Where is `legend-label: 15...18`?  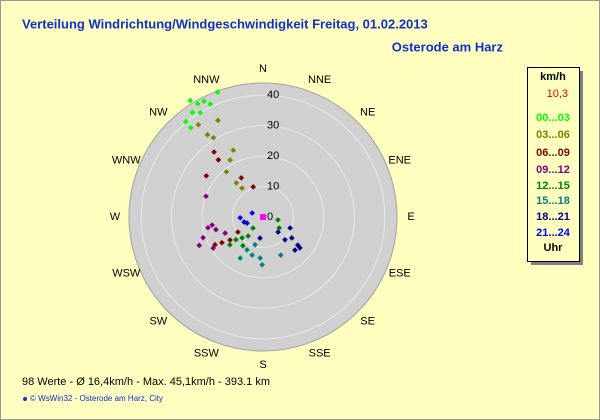 legend-label: 15...18 is located at coordinates (553, 201).